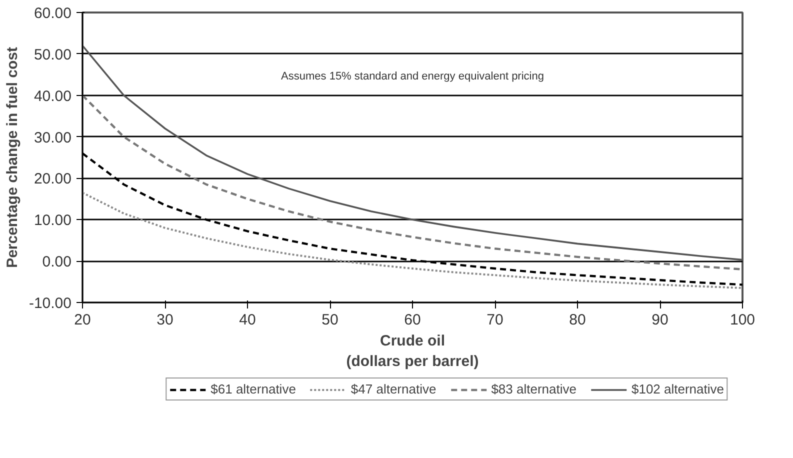 This screenshot has width=793, height=458. I want to click on y-tick-label: -10.00, so click(50, 303).